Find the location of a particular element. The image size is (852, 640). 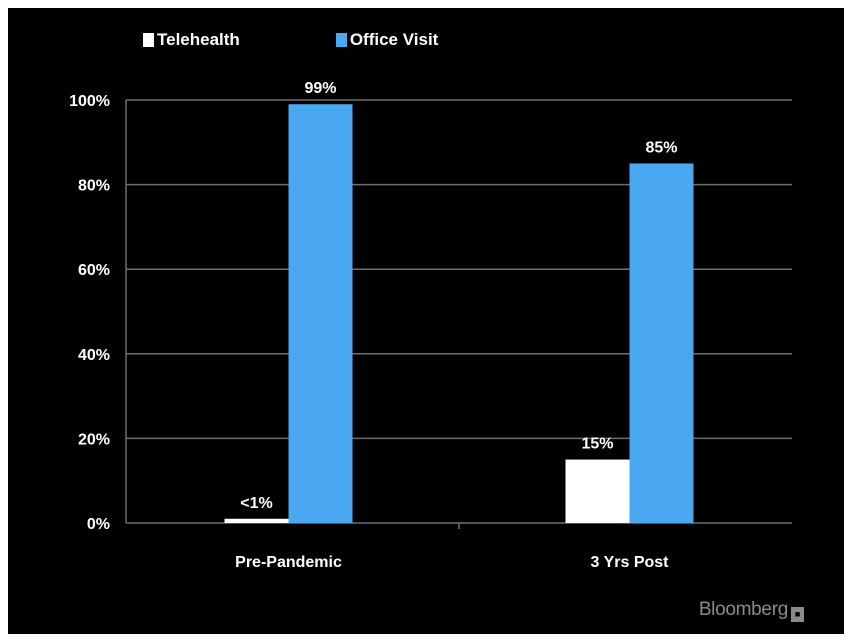

legend-swatch-telehealth is located at coordinates (148, 40).